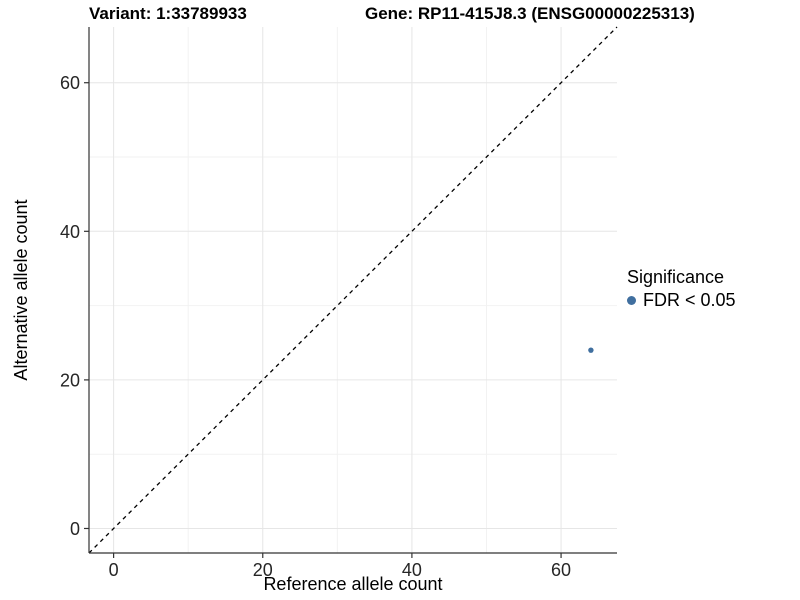 This screenshot has width=800, height=600. What do you see at coordinates (561, 570) in the screenshot?
I see `x-tick-label: 60` at bounding box center [561, 570].